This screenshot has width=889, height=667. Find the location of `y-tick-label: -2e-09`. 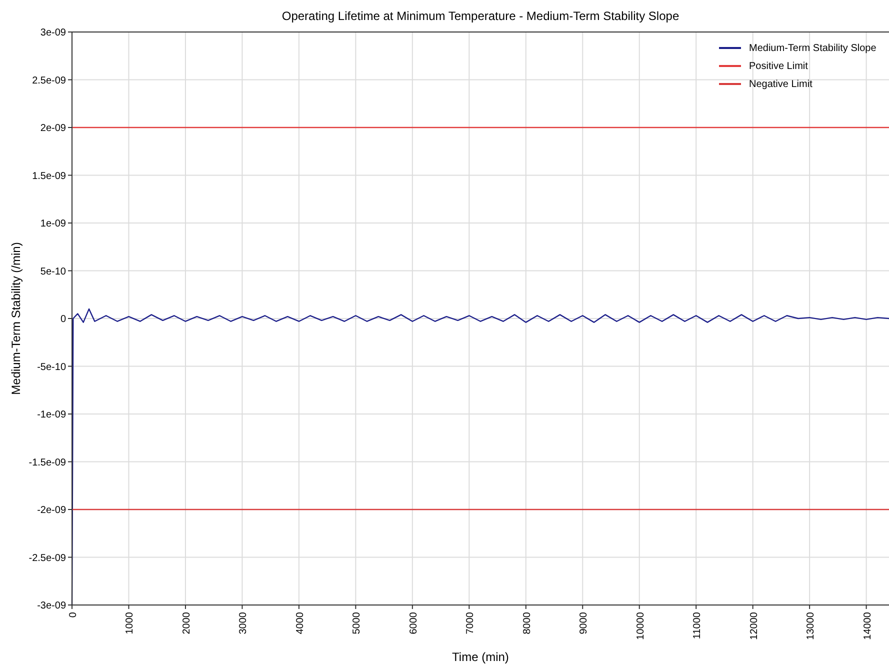

y-tick-label: -2e-09 is located at coordinates (51, 510).